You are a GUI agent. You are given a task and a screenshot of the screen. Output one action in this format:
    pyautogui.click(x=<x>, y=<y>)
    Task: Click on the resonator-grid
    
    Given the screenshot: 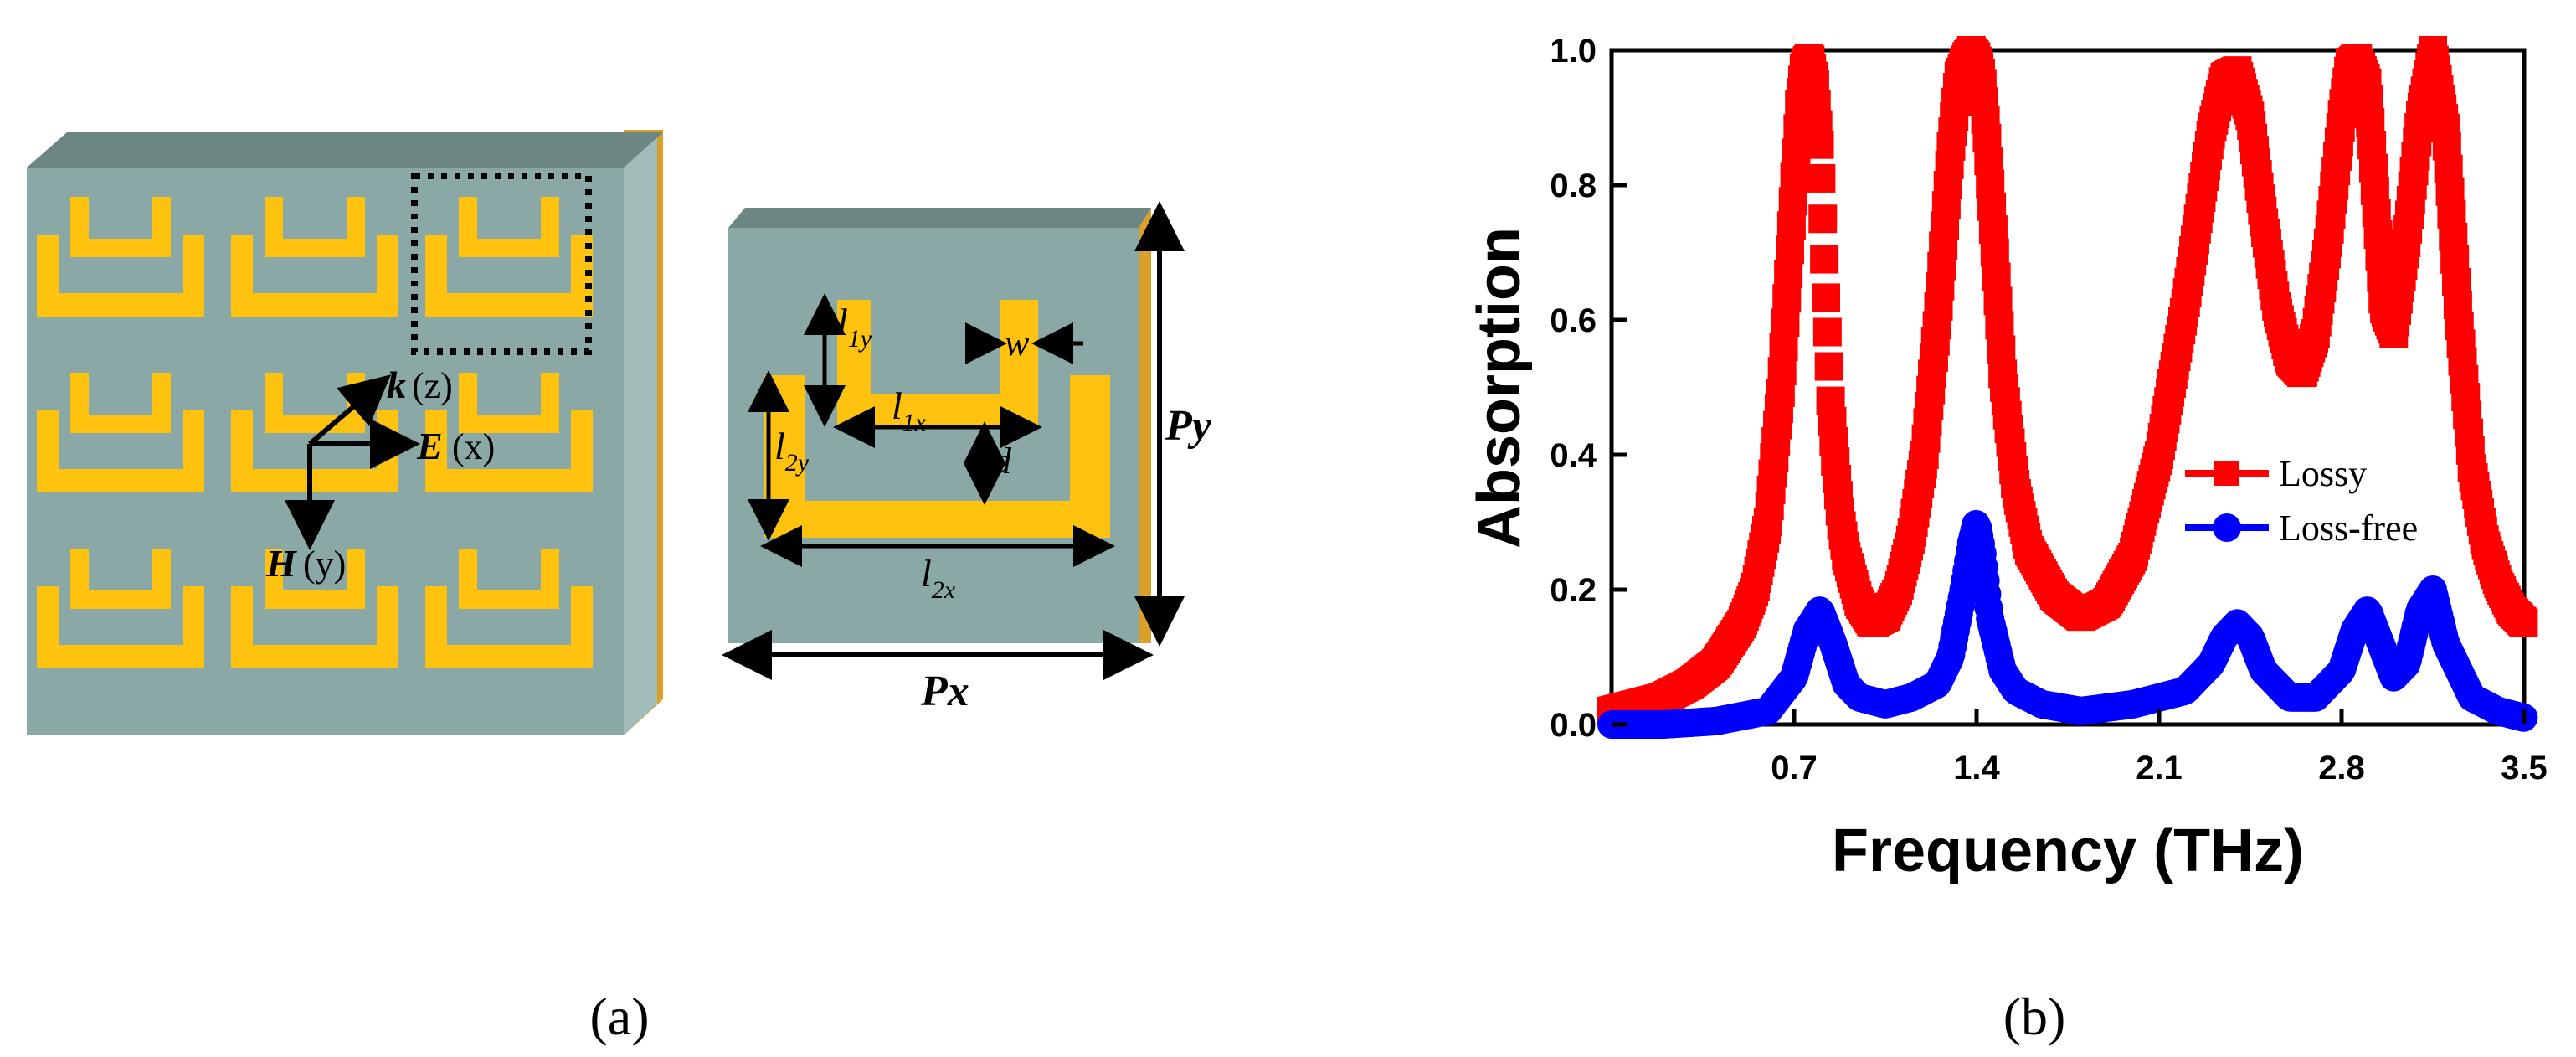 What is the action you would take?
    pyautogui.click(x=315, y=432)
    